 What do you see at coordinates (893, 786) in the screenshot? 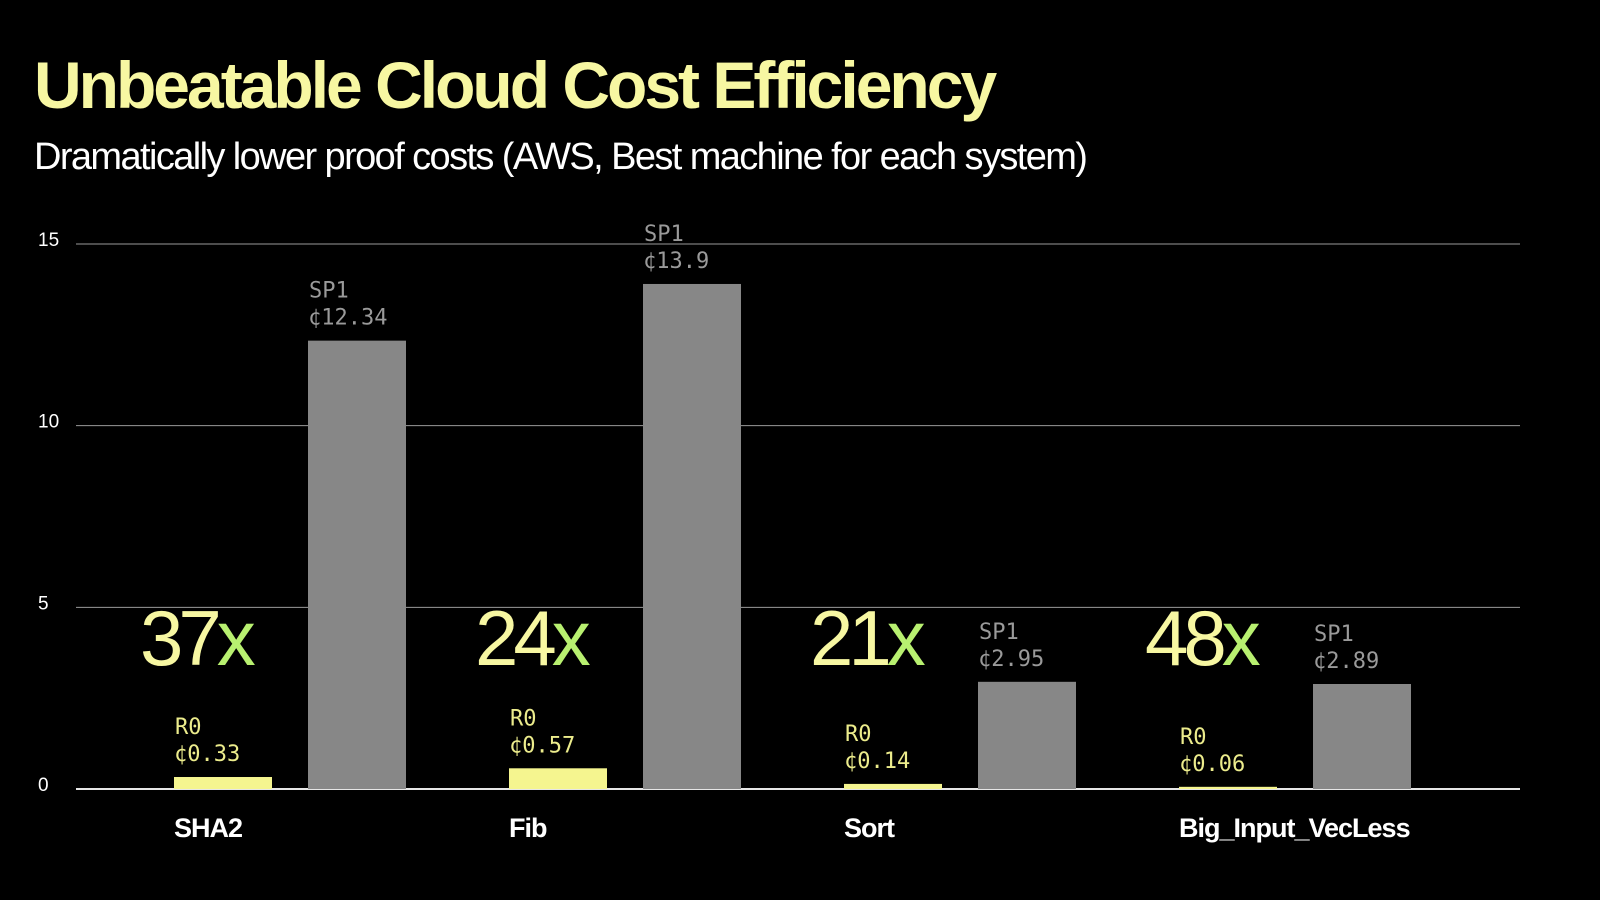
I see `bar-r0-sort` at bounding box center [893, 786].